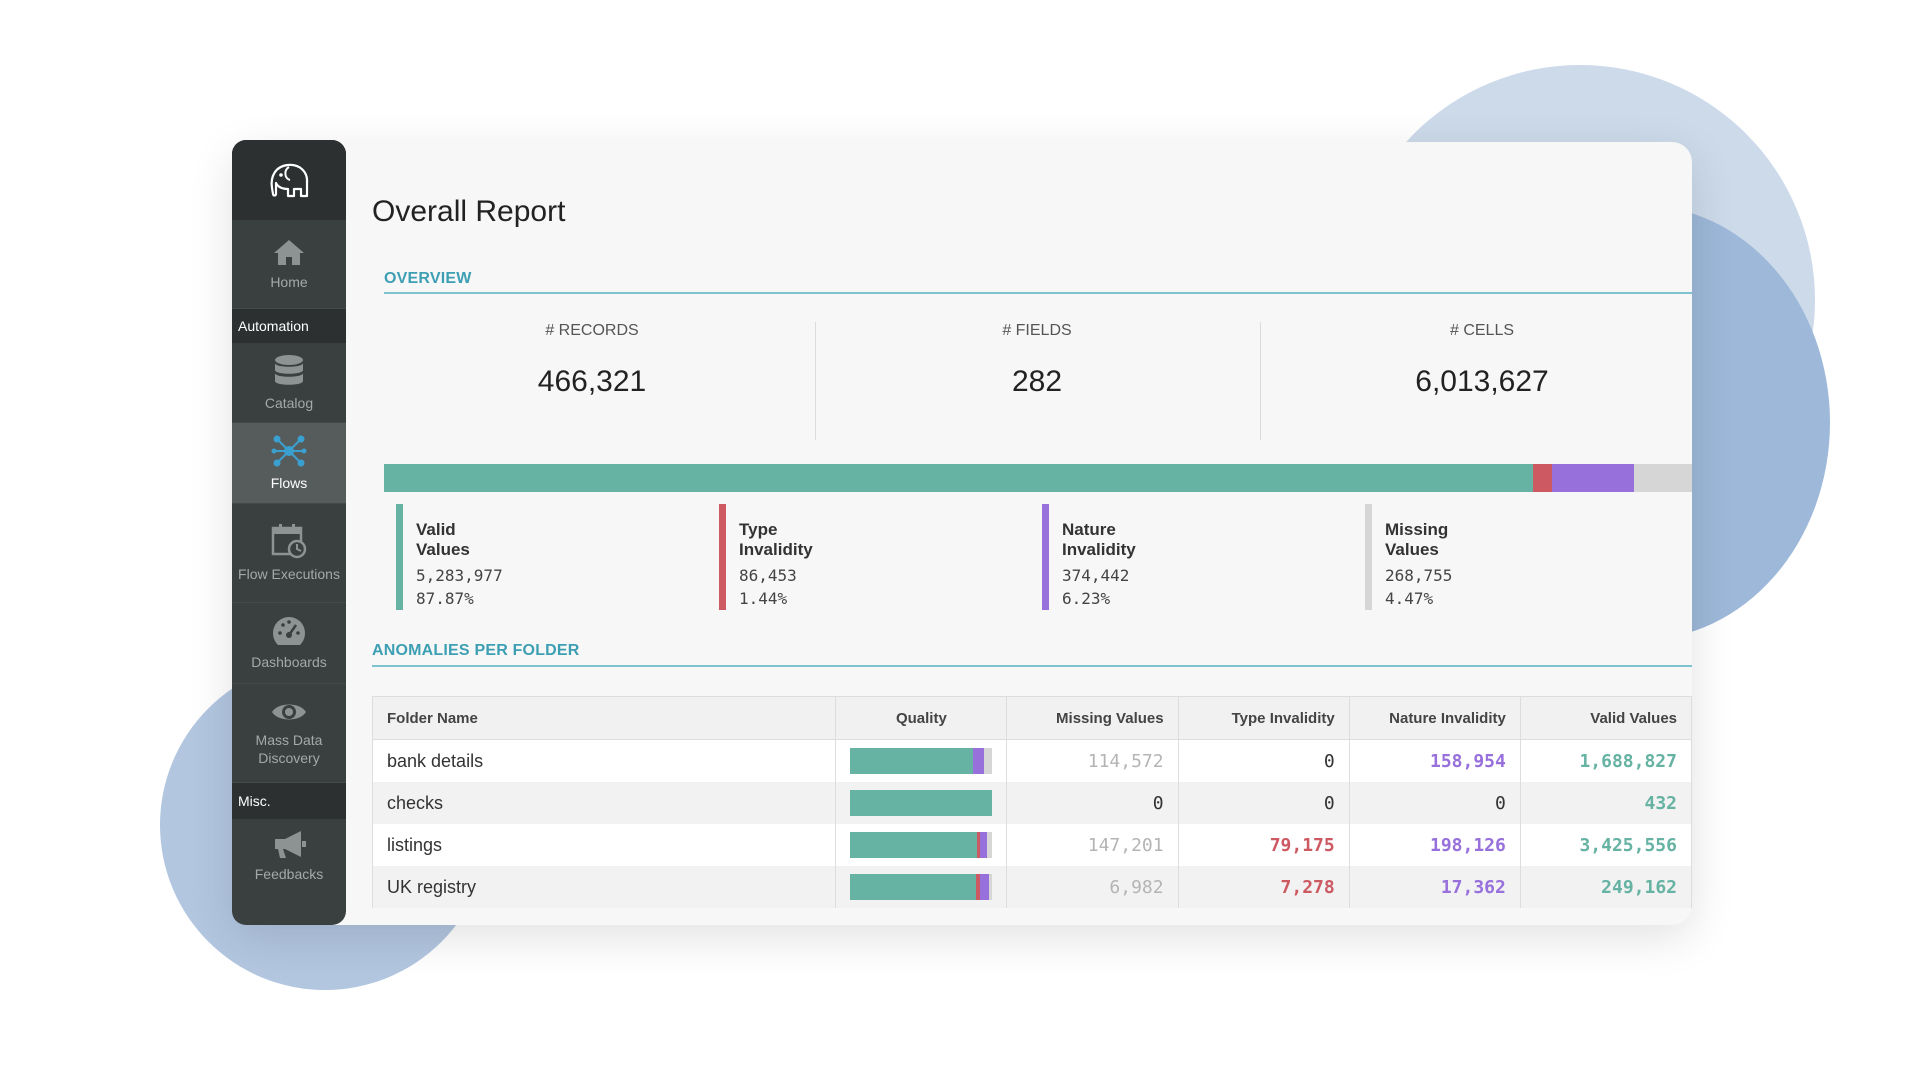 This screenshot has width=1920, height=1080. Describe the element at coordinates (459, 575) in the screenshot. I see `legend-count: 5,283,977` at that location.